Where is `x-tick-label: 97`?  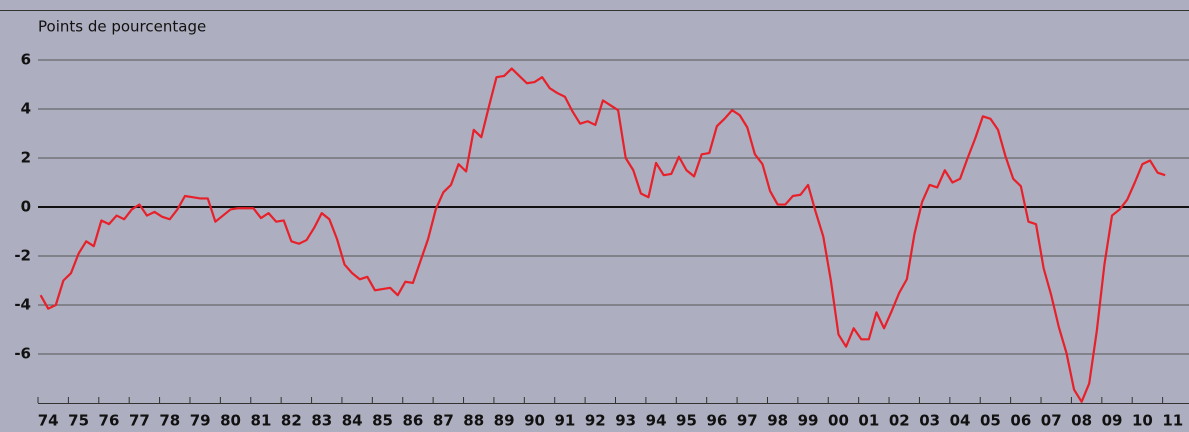
x-tick-label: 97 is located at coordinates (747, 421).